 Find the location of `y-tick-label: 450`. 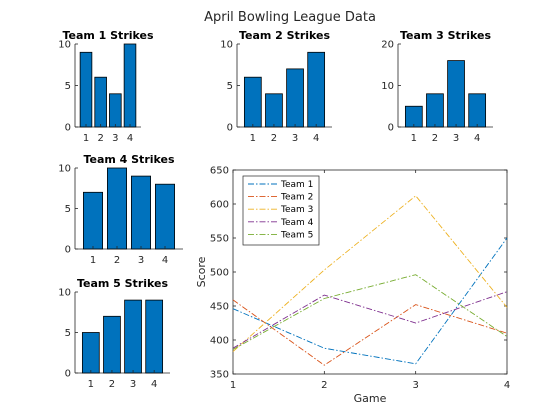

y-tick-label: 450 is located at coordinates (219, 307).